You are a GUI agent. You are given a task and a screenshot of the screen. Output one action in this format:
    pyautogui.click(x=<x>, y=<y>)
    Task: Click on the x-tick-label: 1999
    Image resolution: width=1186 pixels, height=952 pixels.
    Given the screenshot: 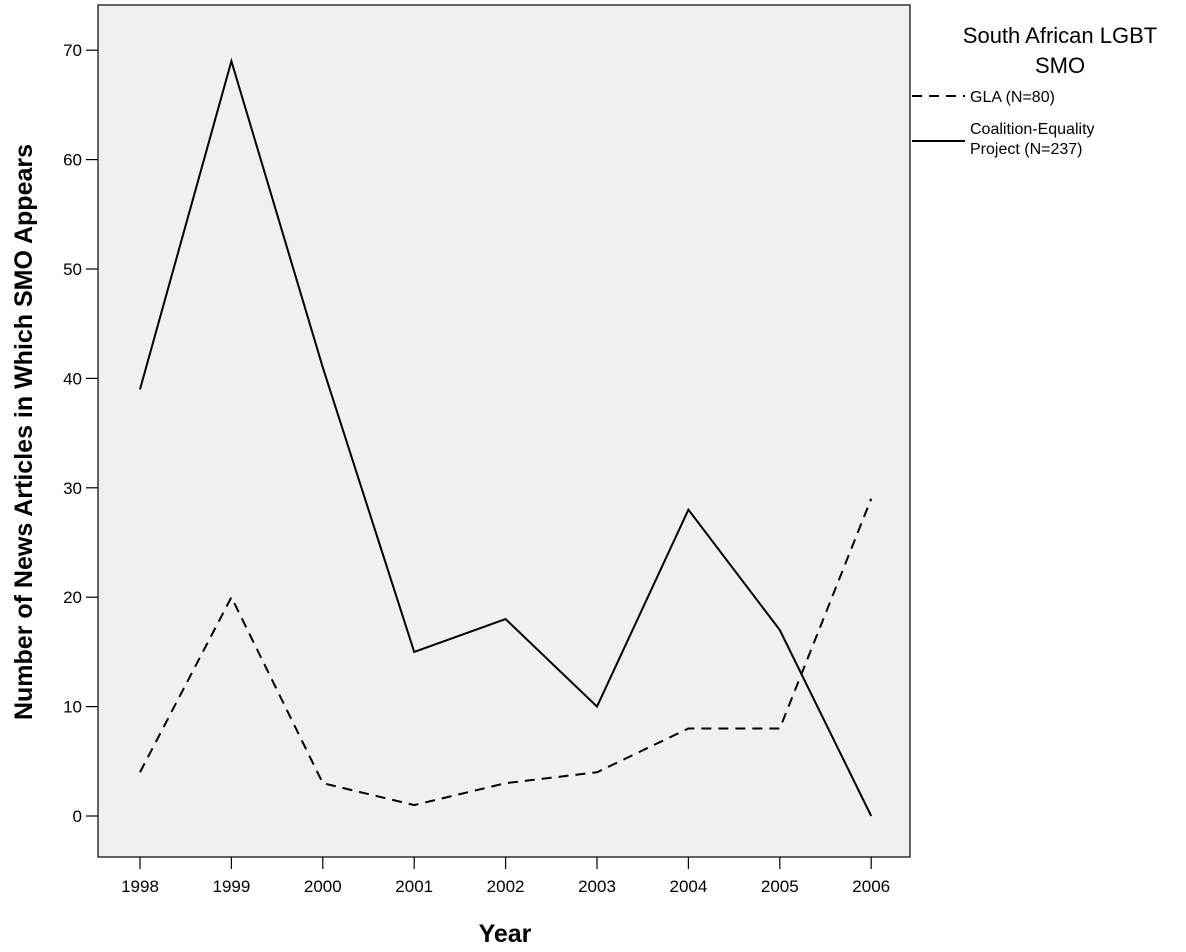 What is the action you would take?
    pyautogui.click(x=231, y=886)
    